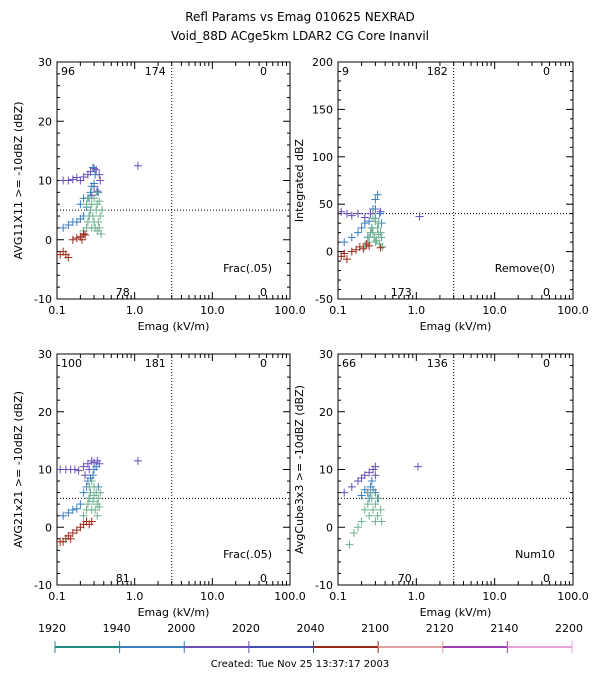 This screenshot has width=600, height=675. Describe the element at coordinates (310, 637) in the screenshot. I see `time-color-bar: 1920 1940 2000 2020 2040 2100 2120 2140 2200` at that location.